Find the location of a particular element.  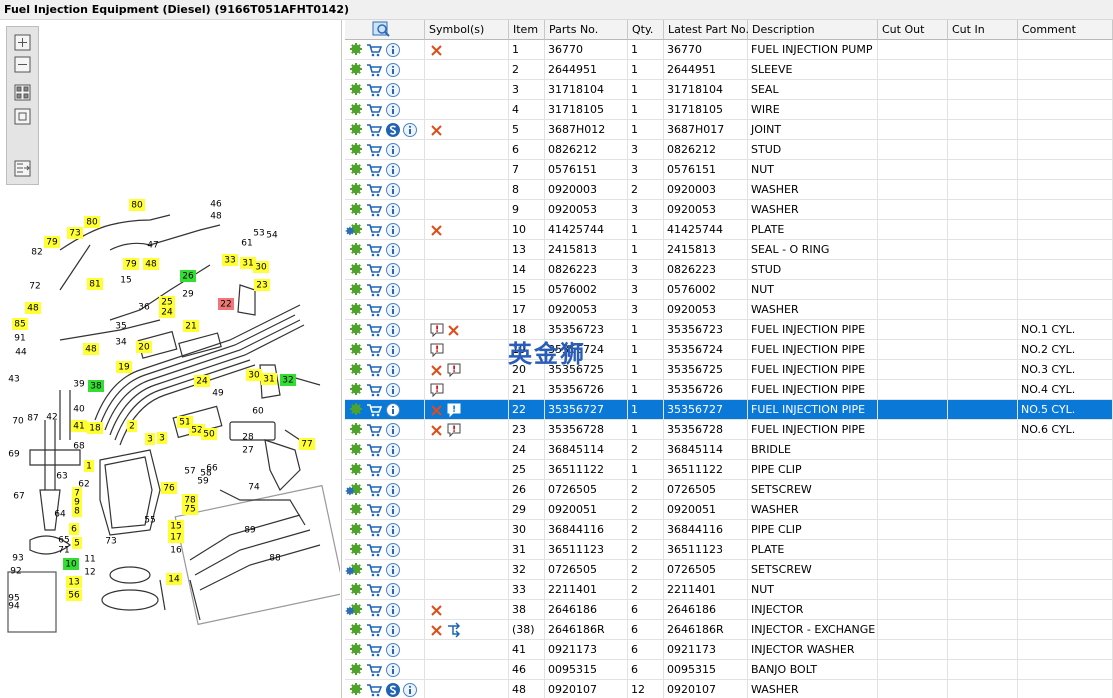

table-row: 15 0576002 3 0576002 NUT is located at coordinates (729, 290).